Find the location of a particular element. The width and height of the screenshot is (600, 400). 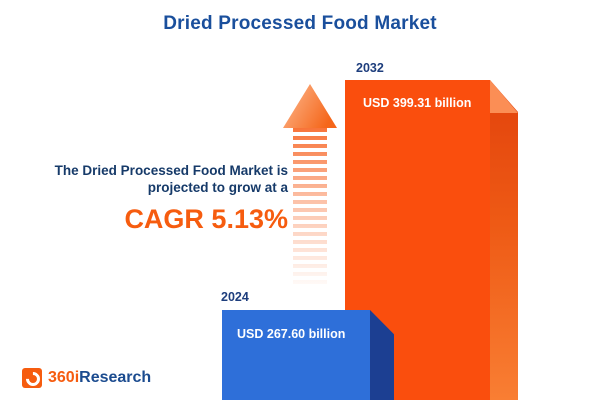

annotation-line-2: projected to grow at a is located at coordinates (217, 187).